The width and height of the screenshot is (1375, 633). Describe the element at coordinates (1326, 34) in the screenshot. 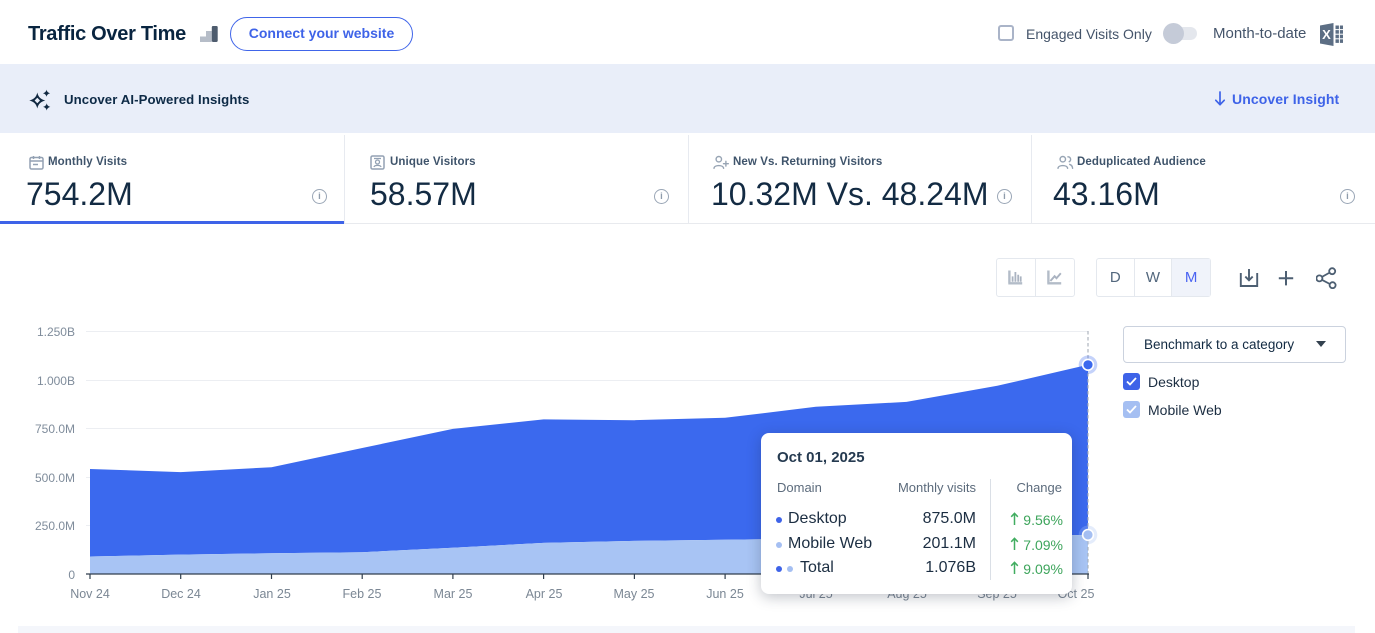

I see `svg-text: X` at that location.